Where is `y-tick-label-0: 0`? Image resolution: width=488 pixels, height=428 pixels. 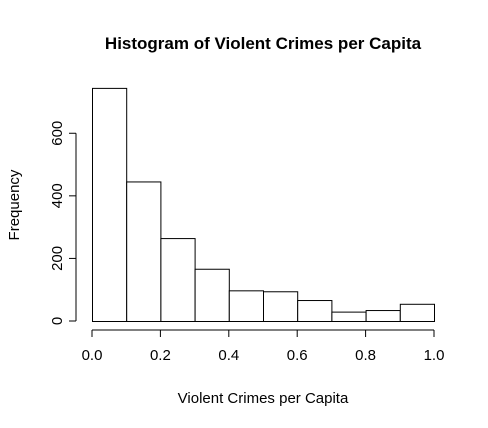
y-tick-label-0: 0 is located at coordinates (57, 321).